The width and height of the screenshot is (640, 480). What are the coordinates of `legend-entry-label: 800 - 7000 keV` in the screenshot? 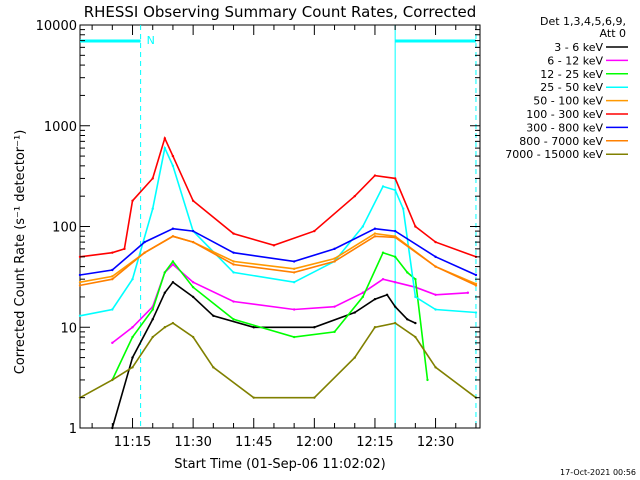 It's located at (561, 141).